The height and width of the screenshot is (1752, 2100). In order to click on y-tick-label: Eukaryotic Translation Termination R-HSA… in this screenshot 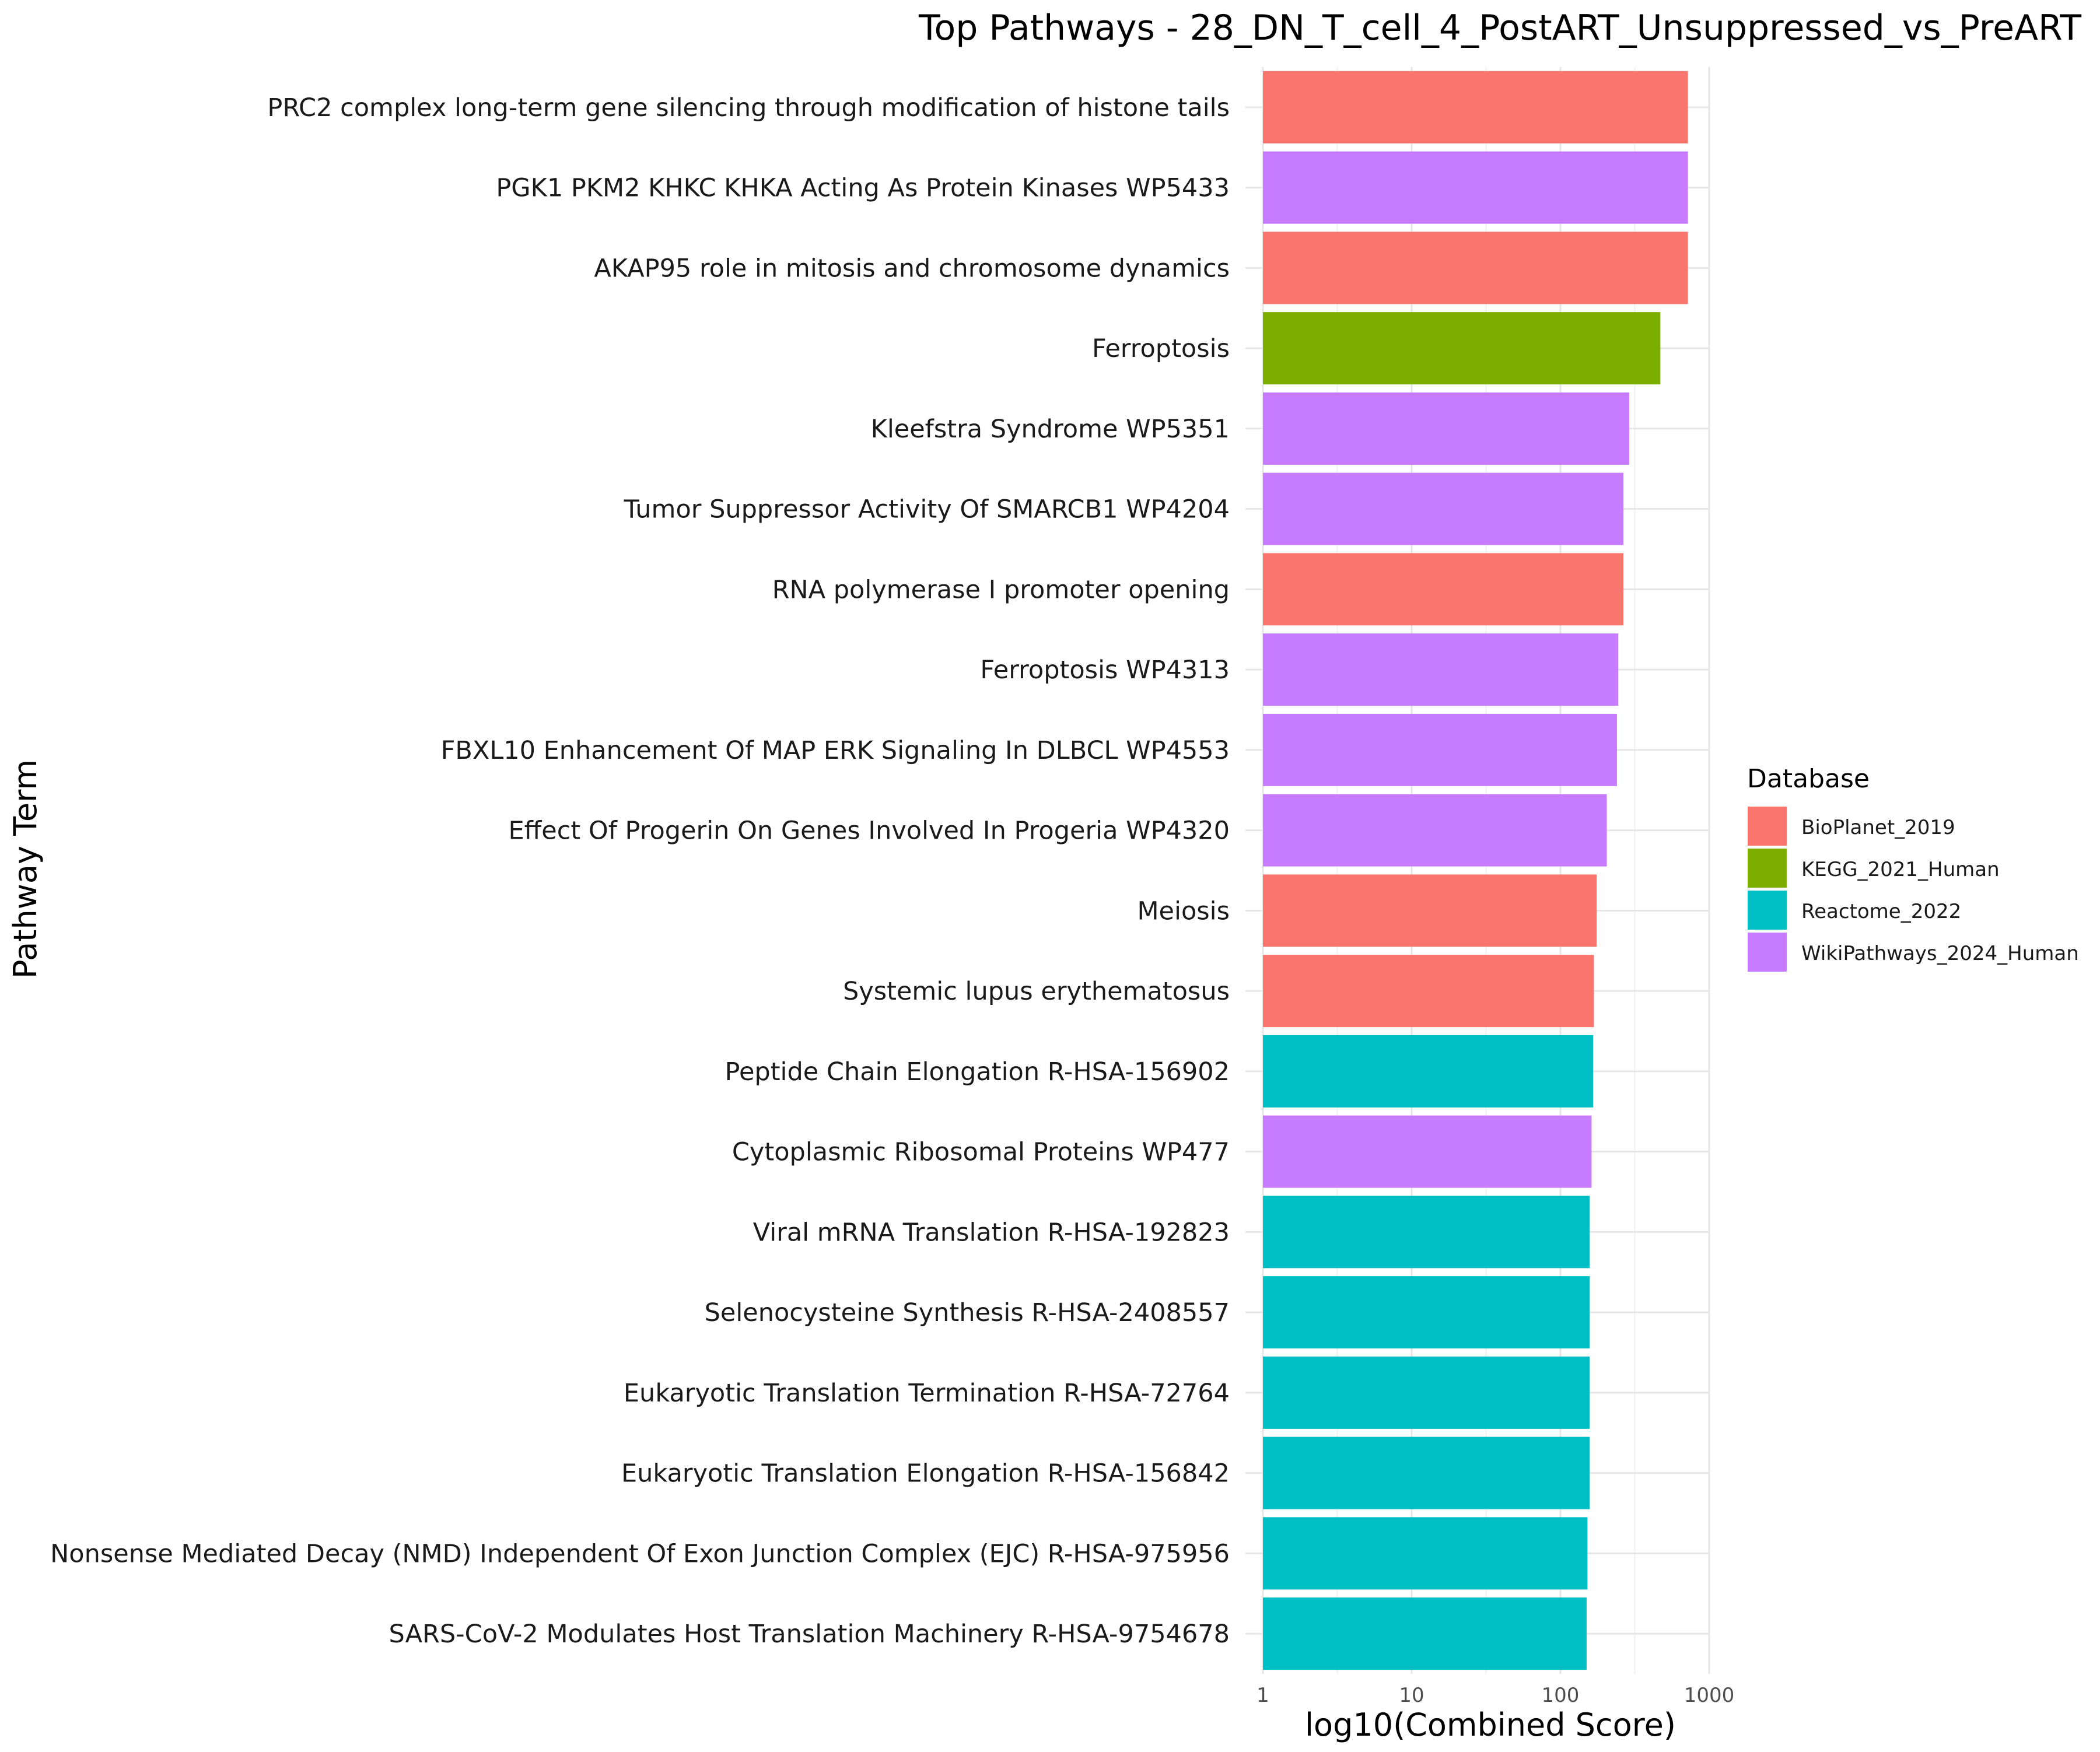, I will do `click(927, 1393)`.